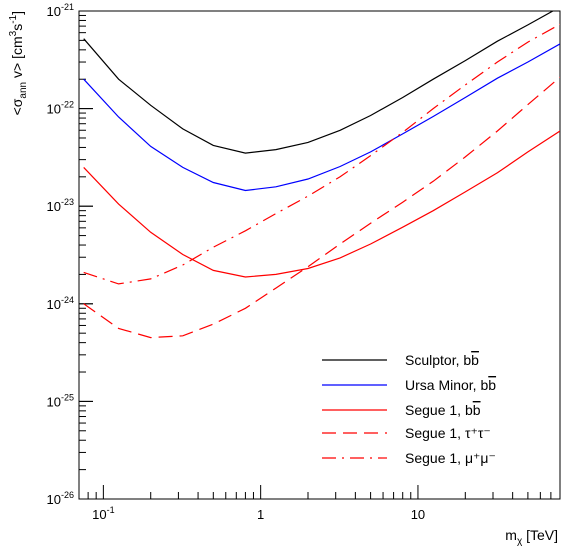 The height and width of the screenshot is (552, 566). I want to click on legend-label-segue1-mumu: Segue 1, μ⁺μ⁻, so click(450, 458).